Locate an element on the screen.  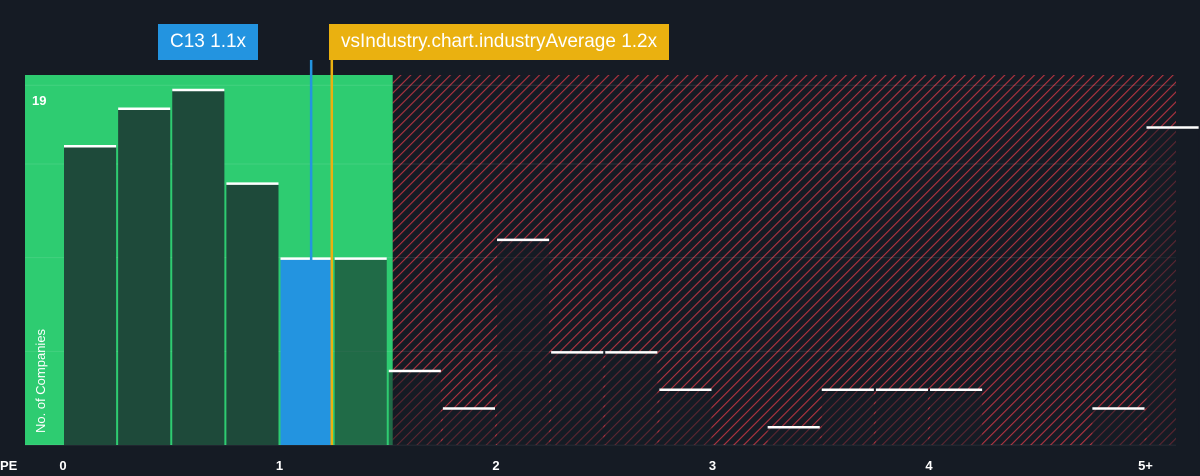
x-axis-ticks: 0 1 2 3 4 5+ is located at coordinates (606, 465).